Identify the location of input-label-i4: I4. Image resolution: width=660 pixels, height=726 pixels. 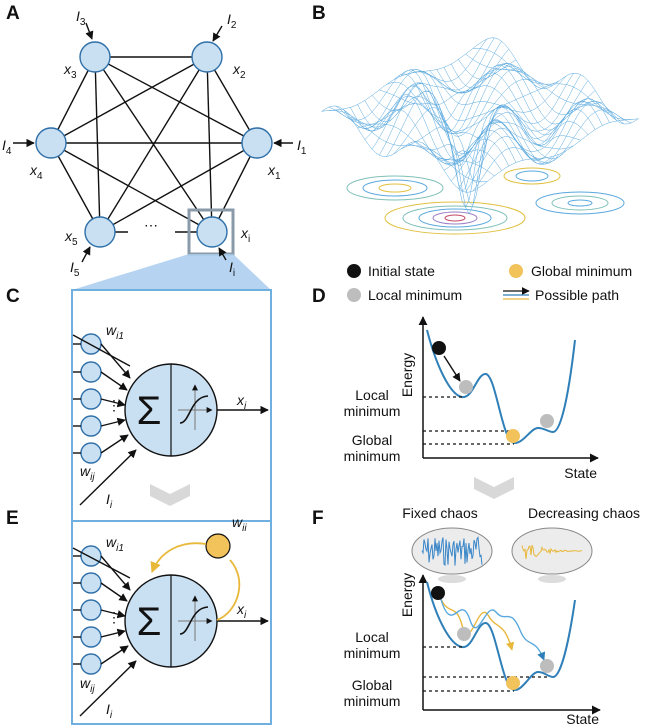
(7, 147).